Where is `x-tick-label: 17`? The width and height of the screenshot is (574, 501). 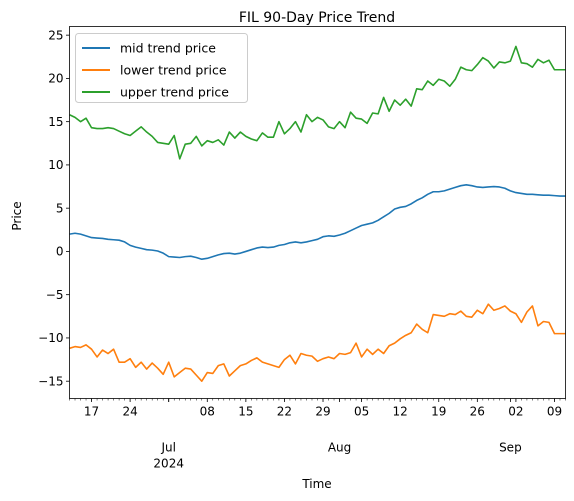 x-tick-label: 17 is located at coordinates (91, 412).